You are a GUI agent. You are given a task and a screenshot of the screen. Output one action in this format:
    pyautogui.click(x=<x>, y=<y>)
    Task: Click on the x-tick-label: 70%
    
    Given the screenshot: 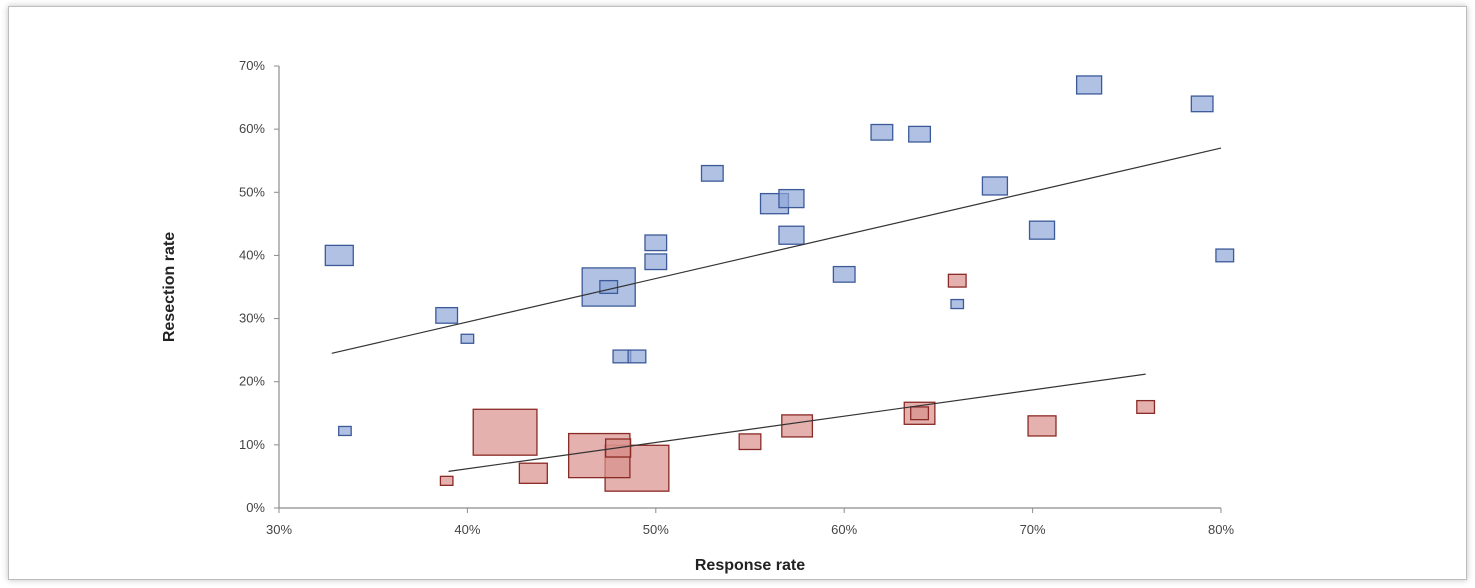 What is the action you would take?
    pyautogui.click(x=1033, y=529)
    